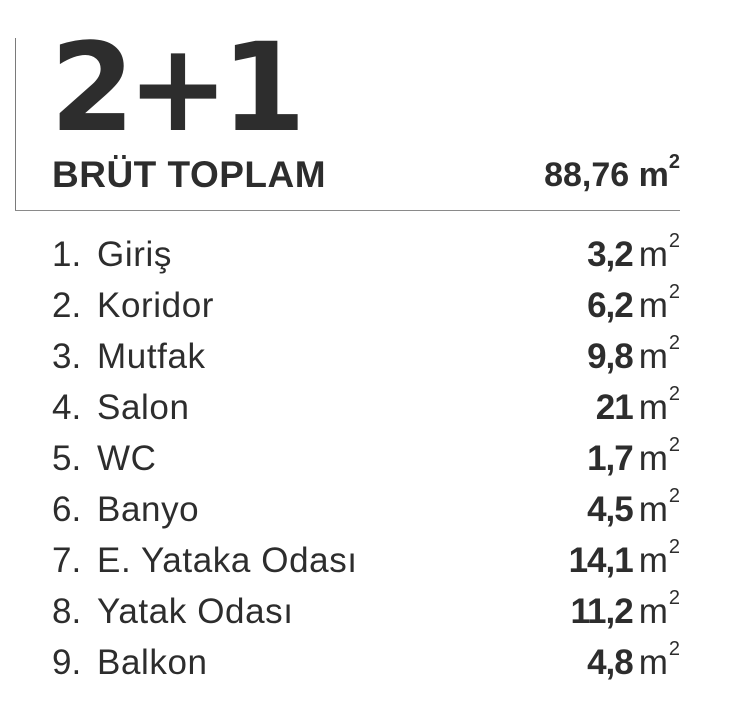  Describe the element at coordinates (610, 305) in the screenshot. I see `room-area-value: 6,2` at that location.